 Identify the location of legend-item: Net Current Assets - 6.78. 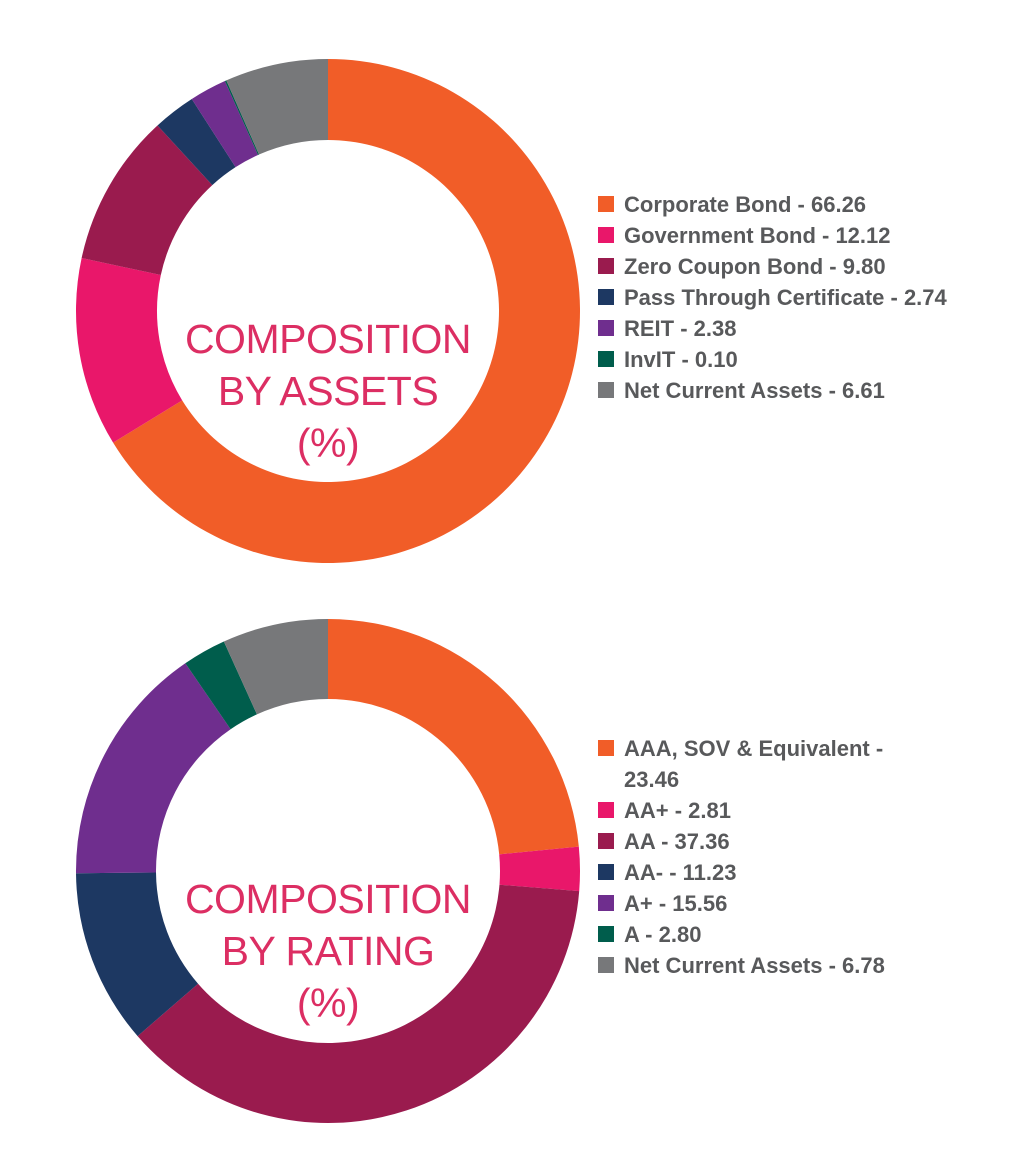
(763, 965).